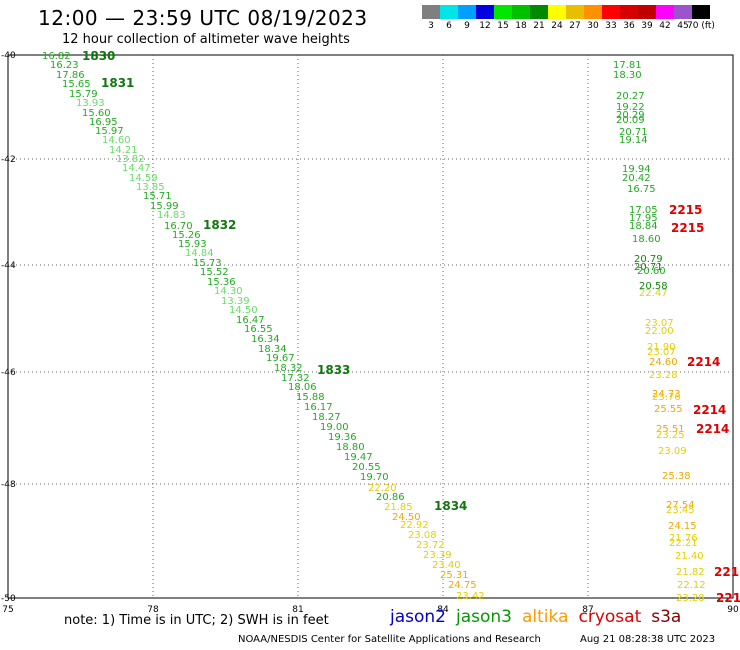 This screenshot has width=740, height=650. I want to click on legend-item: 70 (ft), so click(701, 18).